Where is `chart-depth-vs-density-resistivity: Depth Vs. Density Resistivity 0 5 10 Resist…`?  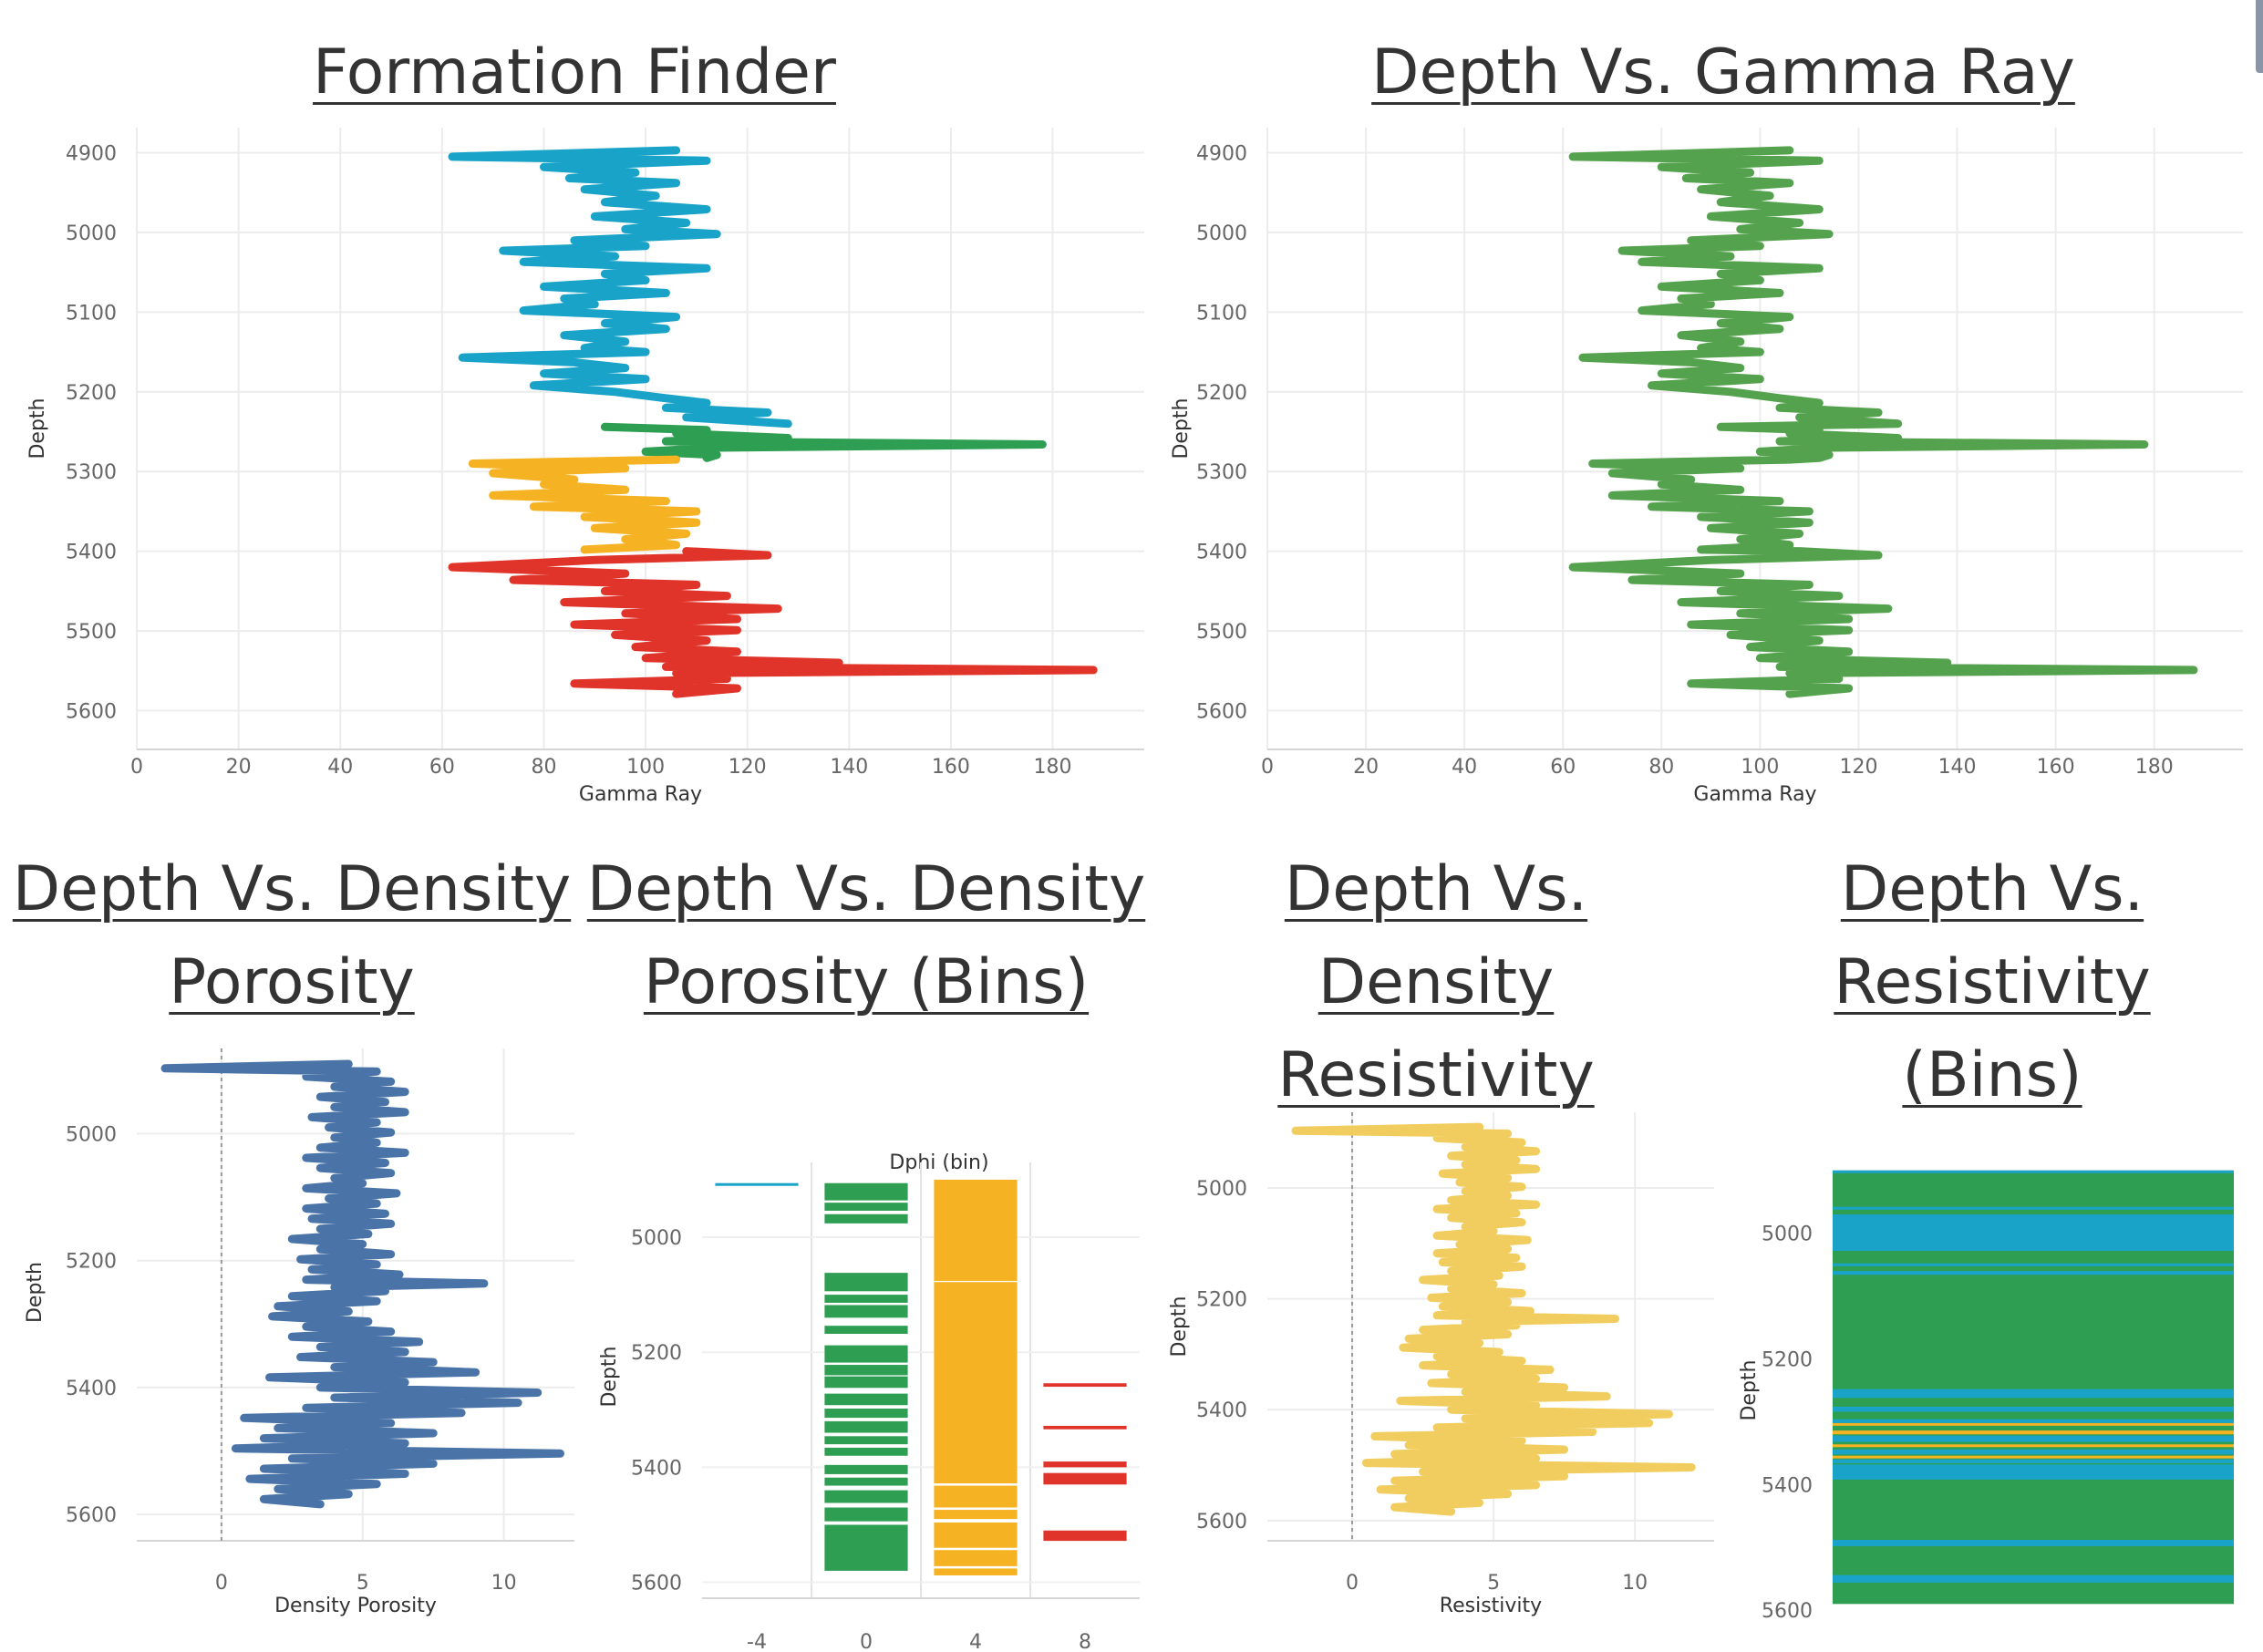
chart-depth-vs-density-resistivity: Depth Vs. Density Resistivity 0 5 10 Resist… is located at coordinates (1436, 1244).